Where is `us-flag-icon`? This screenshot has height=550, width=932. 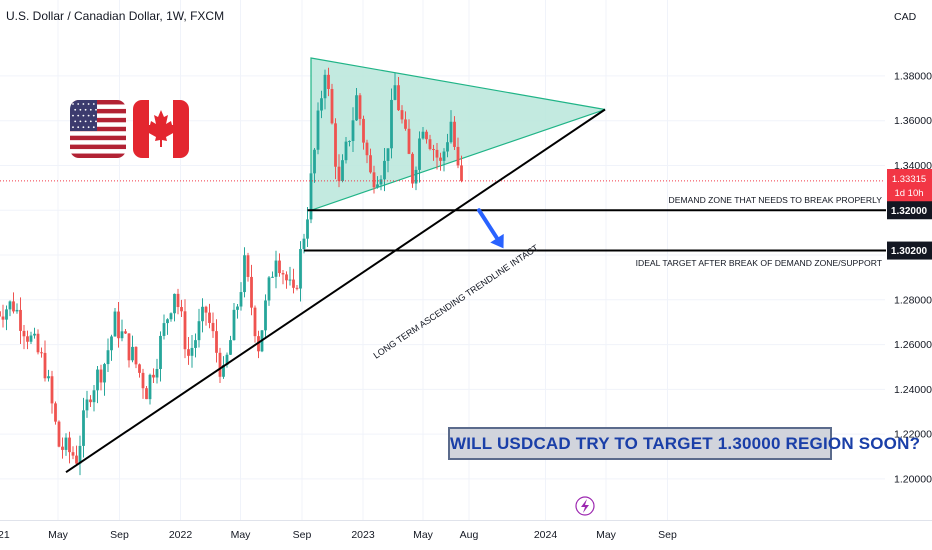 us-flag-icon is located at coordinates (98, 129).